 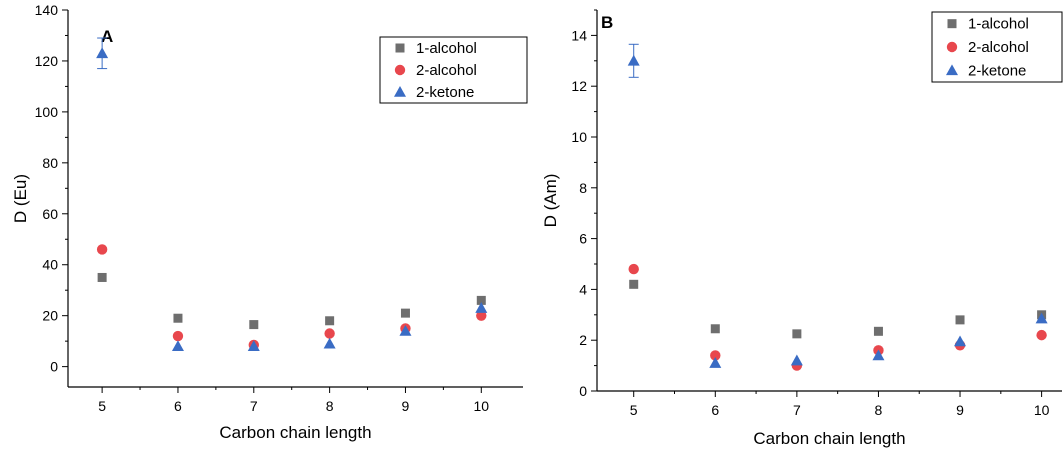 What do you see at coordinates (583, 239) in the screenshot?
I see `y-tick-label: 6` at bounding box center [583, 239].